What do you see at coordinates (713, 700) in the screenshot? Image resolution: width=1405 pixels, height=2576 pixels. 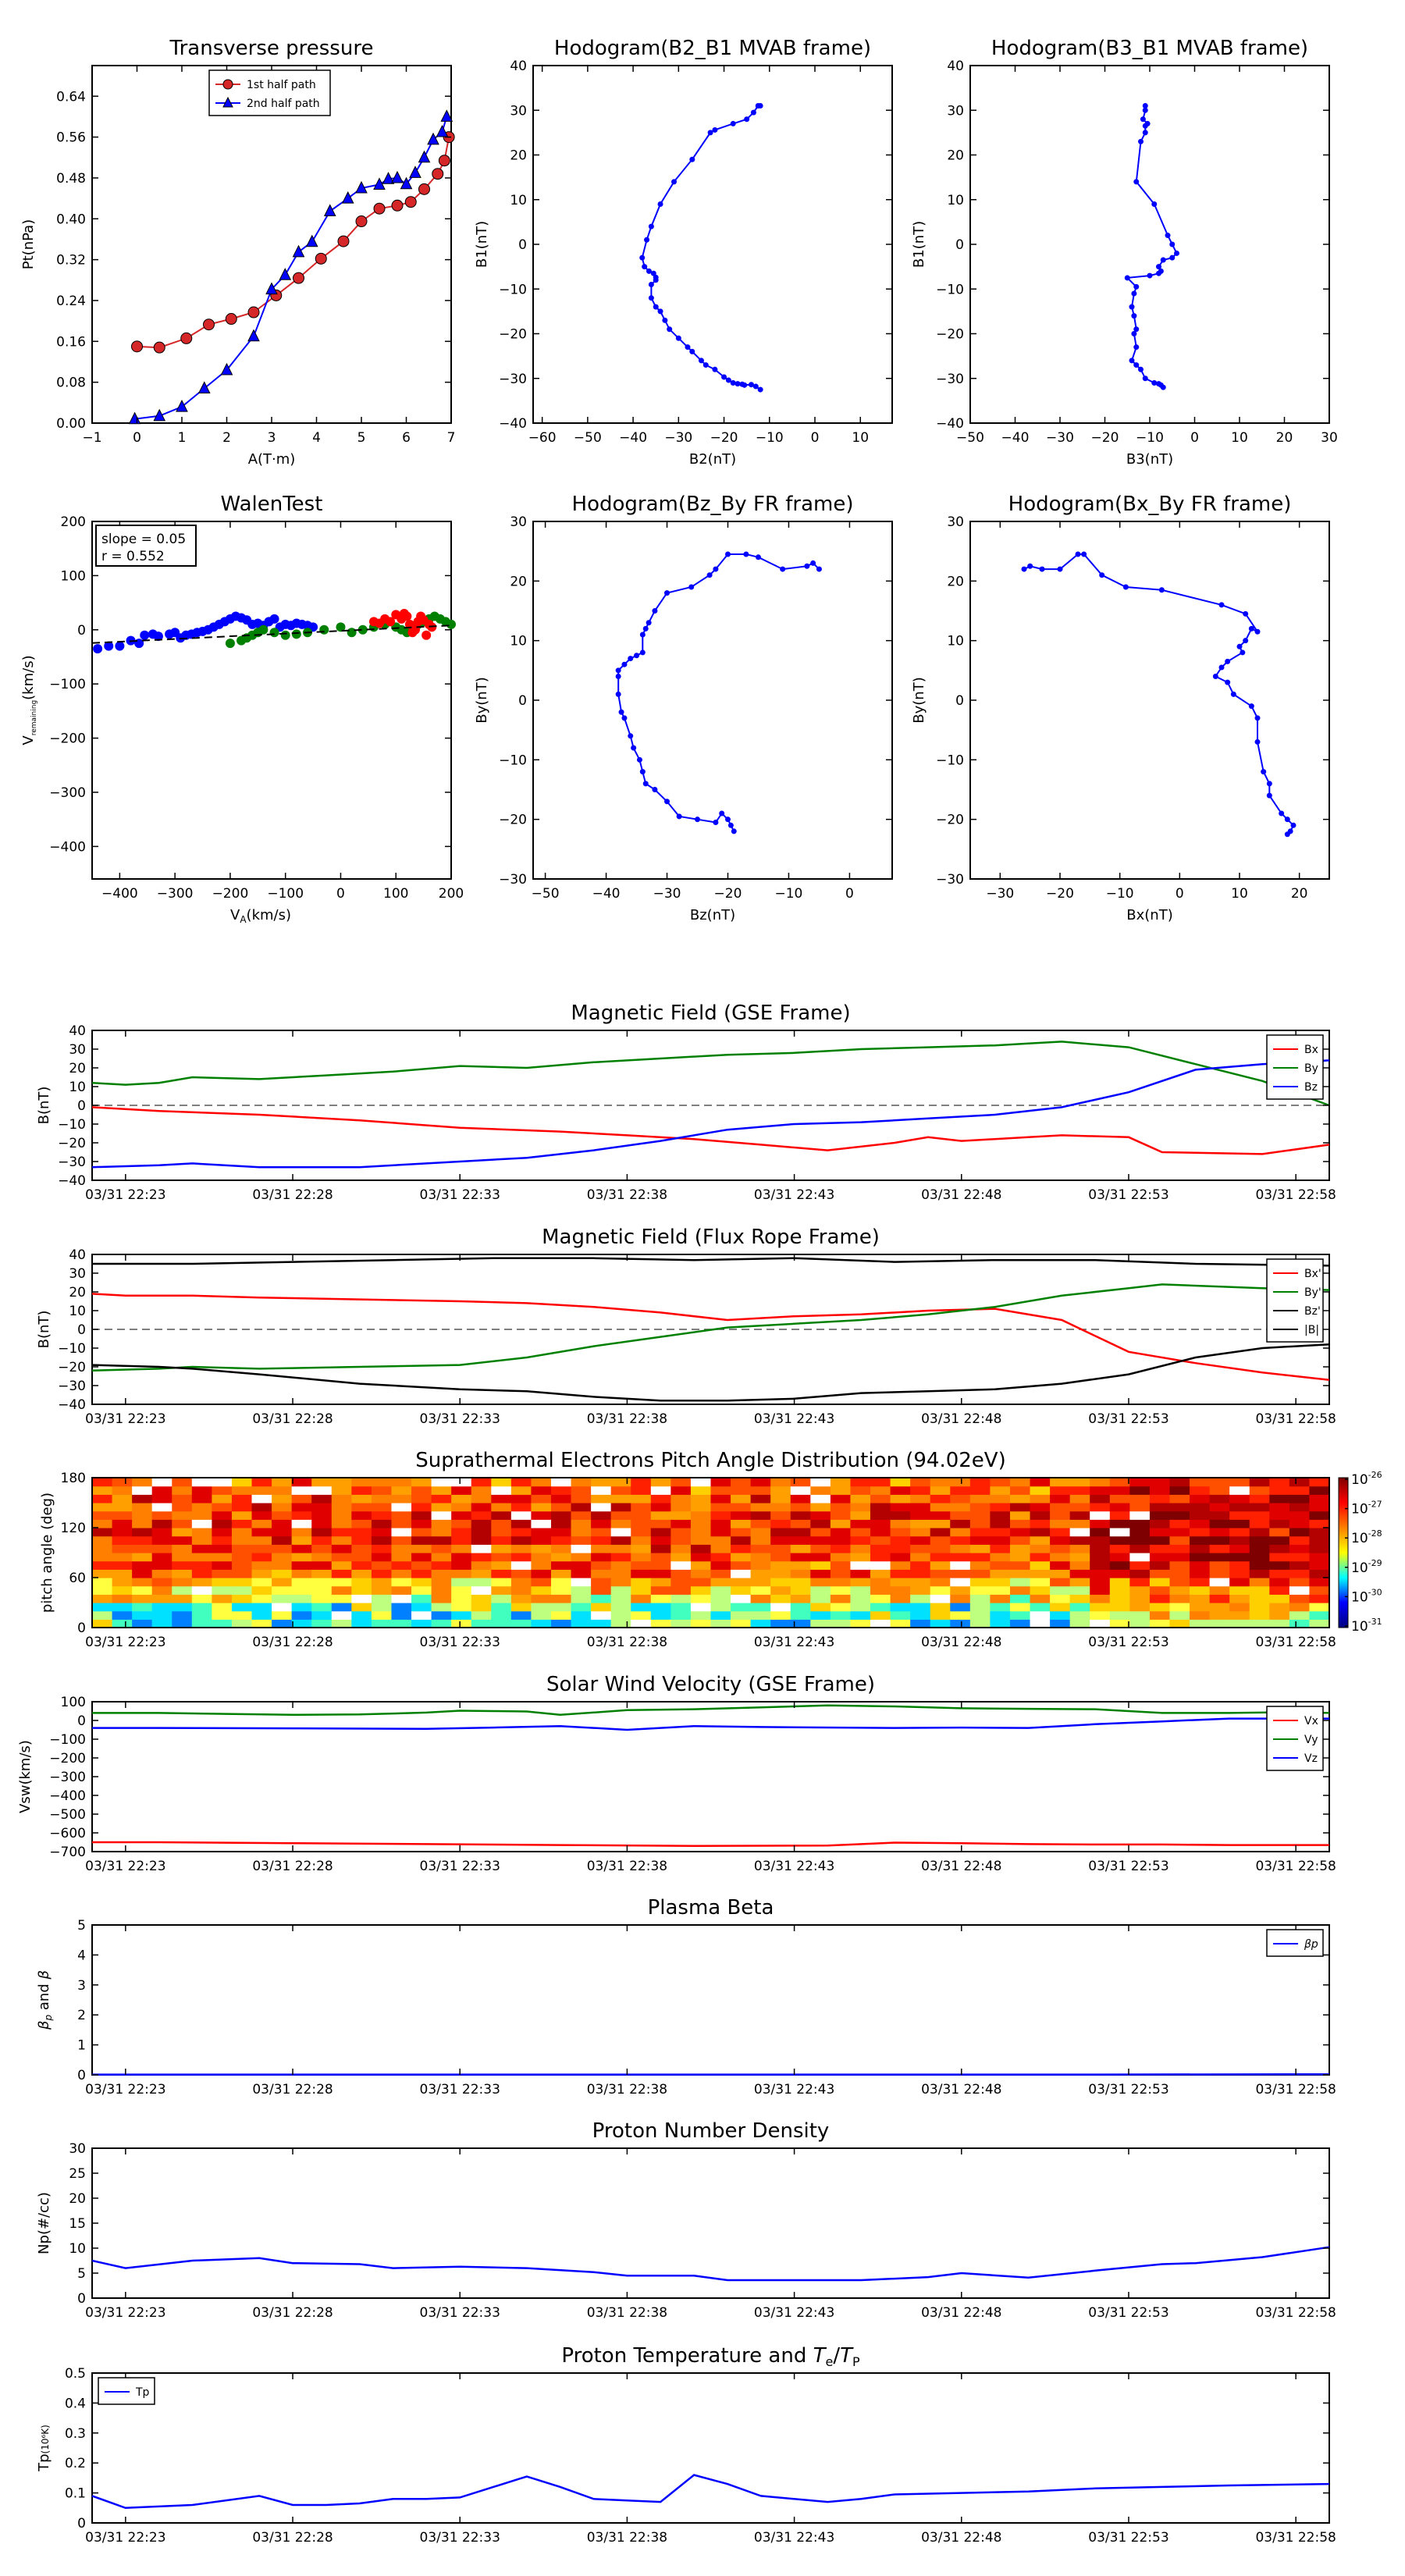 I see `plot-frame` at bounding box center [713, 700].